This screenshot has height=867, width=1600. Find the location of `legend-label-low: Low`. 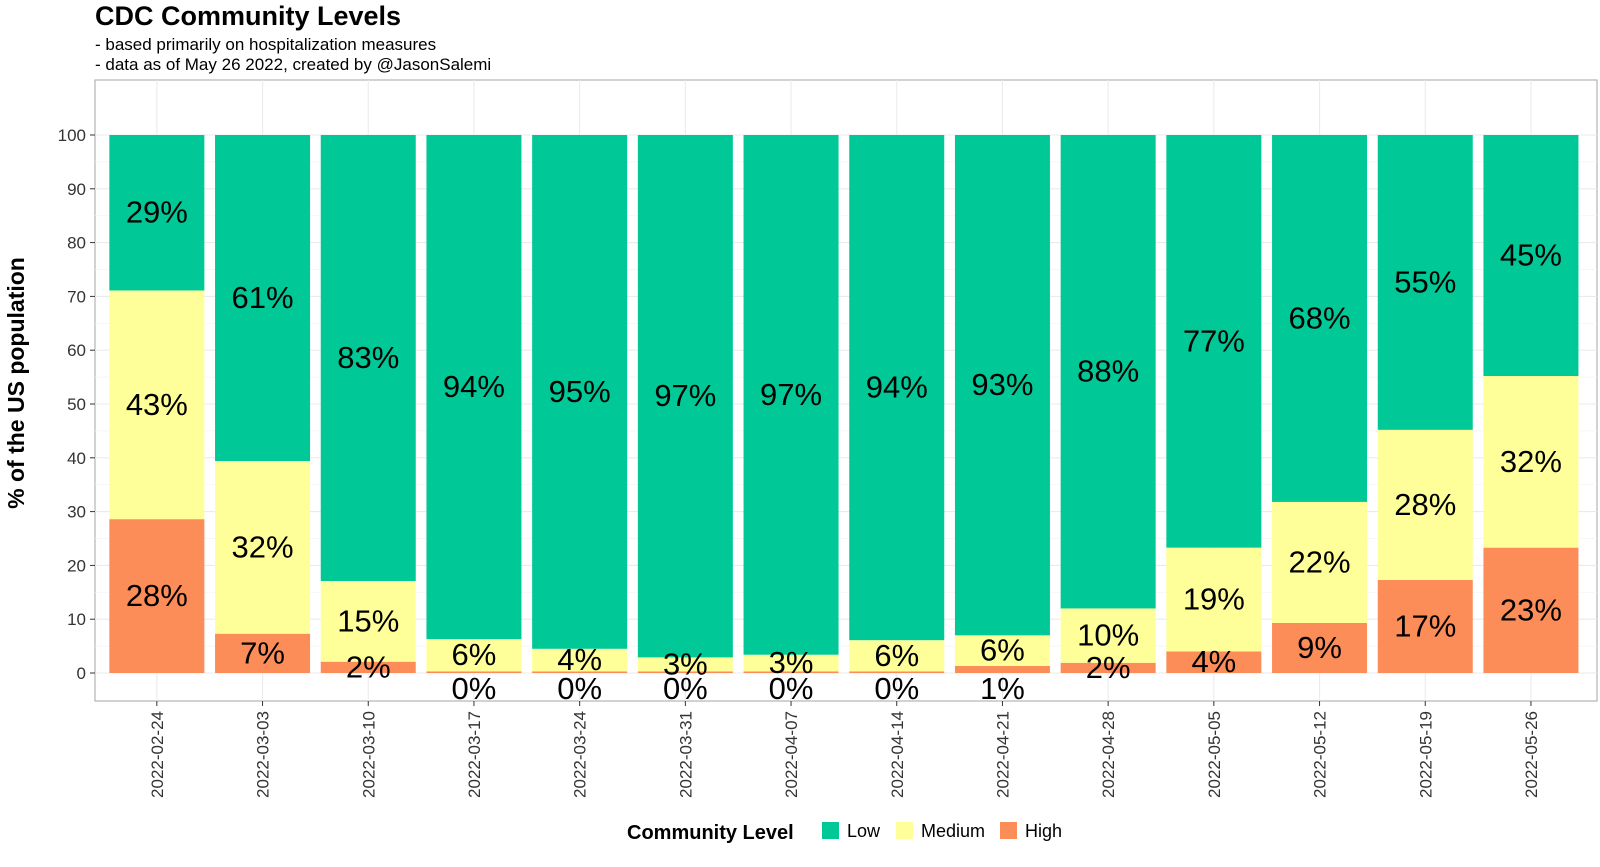

legend-label-low: Low is located at coordinates (864, 831).